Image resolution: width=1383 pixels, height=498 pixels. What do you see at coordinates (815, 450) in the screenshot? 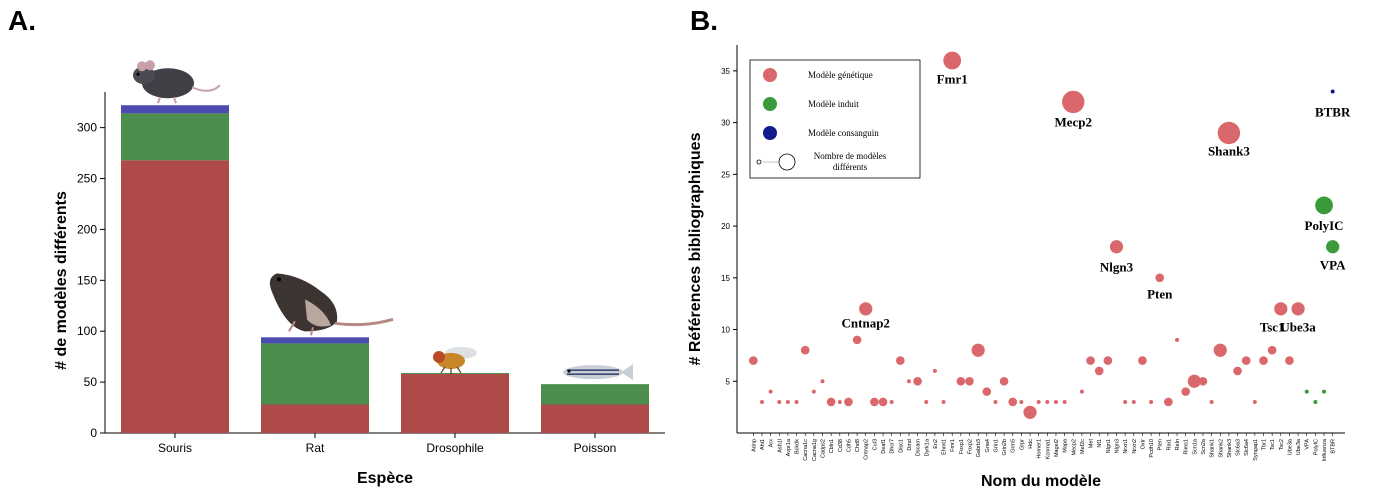
I see `x-tick-label: Cacna1g` at bounding box center [815, 450].